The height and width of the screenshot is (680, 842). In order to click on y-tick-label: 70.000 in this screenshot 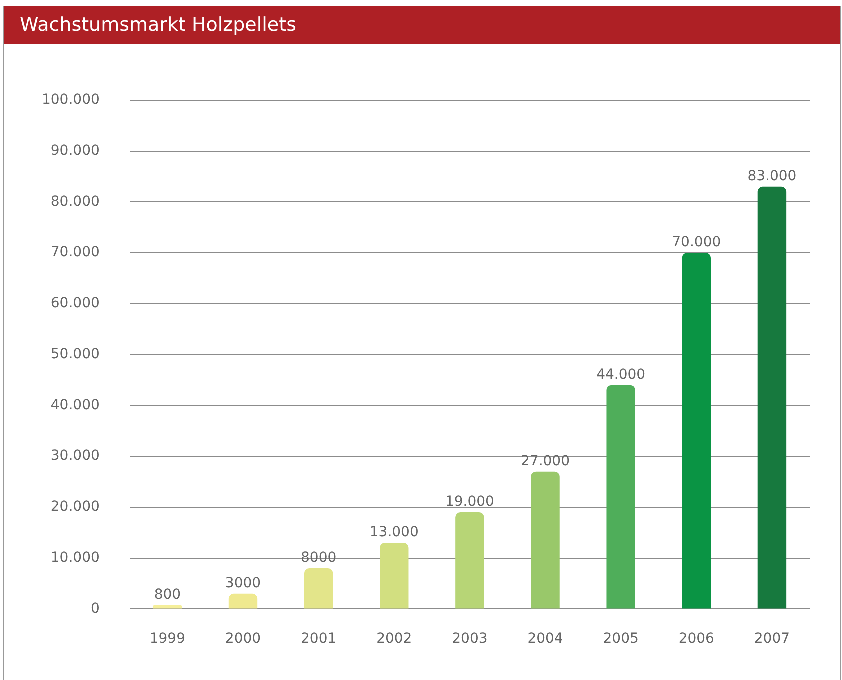, I will do `click(75, 252)`.